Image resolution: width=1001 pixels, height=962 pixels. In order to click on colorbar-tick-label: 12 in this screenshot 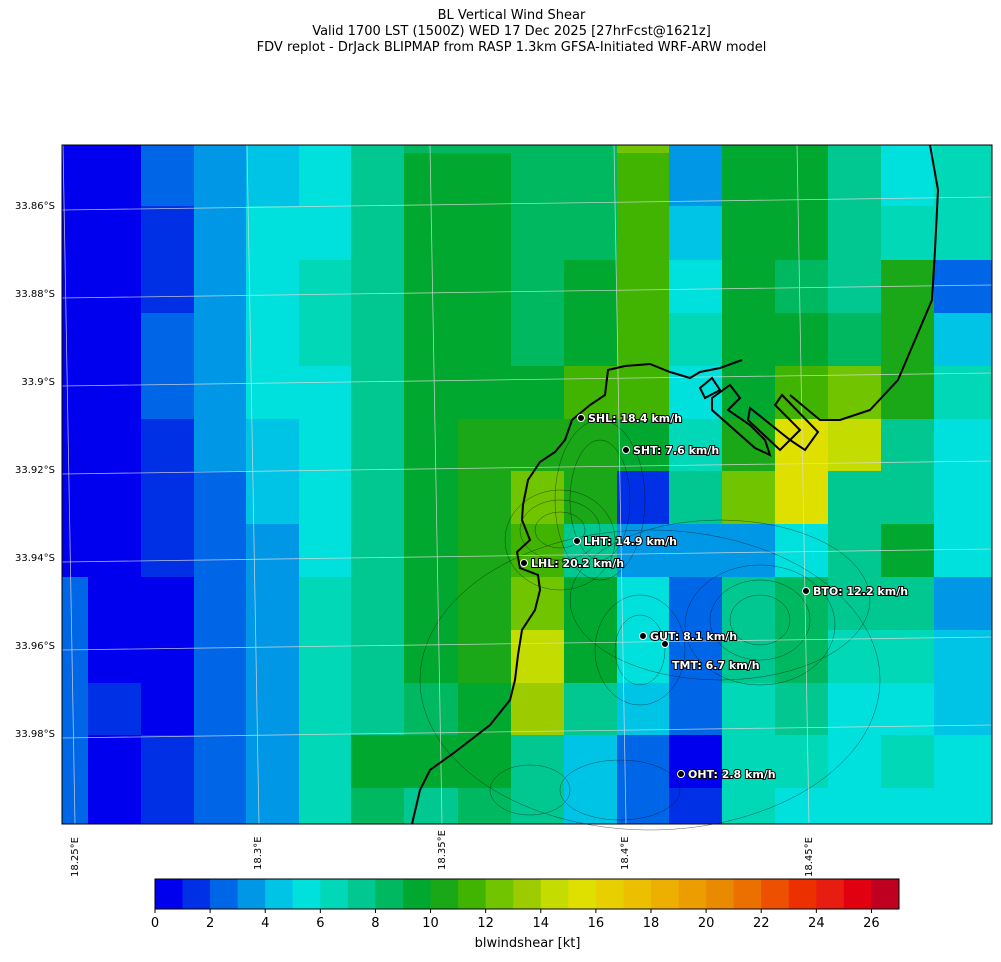, I will do `click(485, 923)`.